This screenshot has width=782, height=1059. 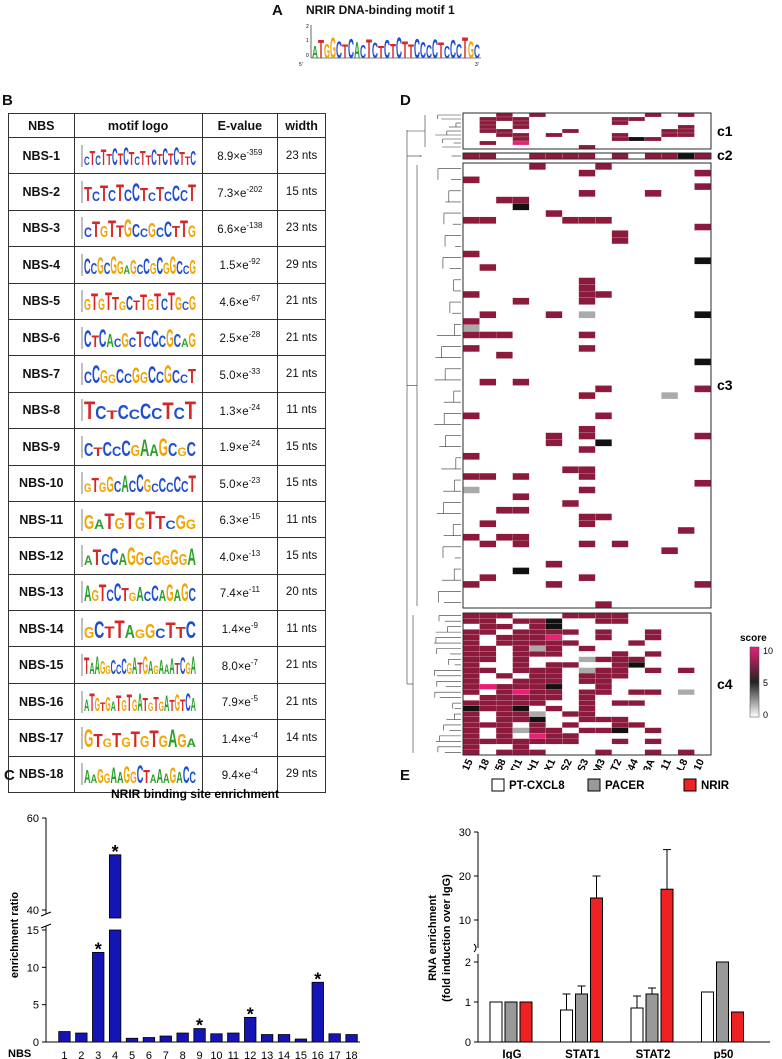 I want to click on table-row: NBS-4 C C G C G G A G C C G C G G C C G 1.5×e-92 29 nts, so click(x=167, y=265).